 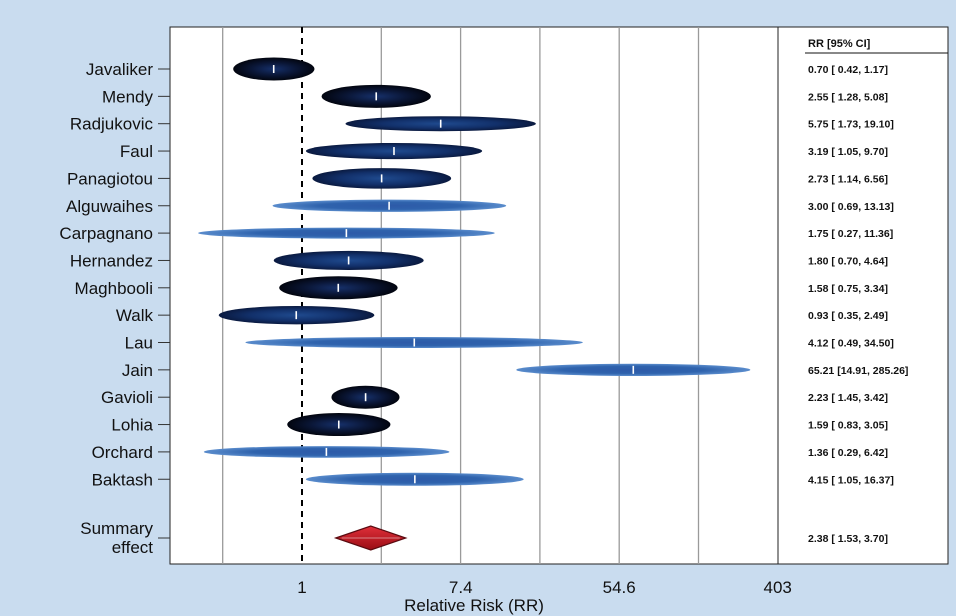 I want to click on study-ci-text: 1.59 [ 0.83, 3.05], so click(x=848, y=426).